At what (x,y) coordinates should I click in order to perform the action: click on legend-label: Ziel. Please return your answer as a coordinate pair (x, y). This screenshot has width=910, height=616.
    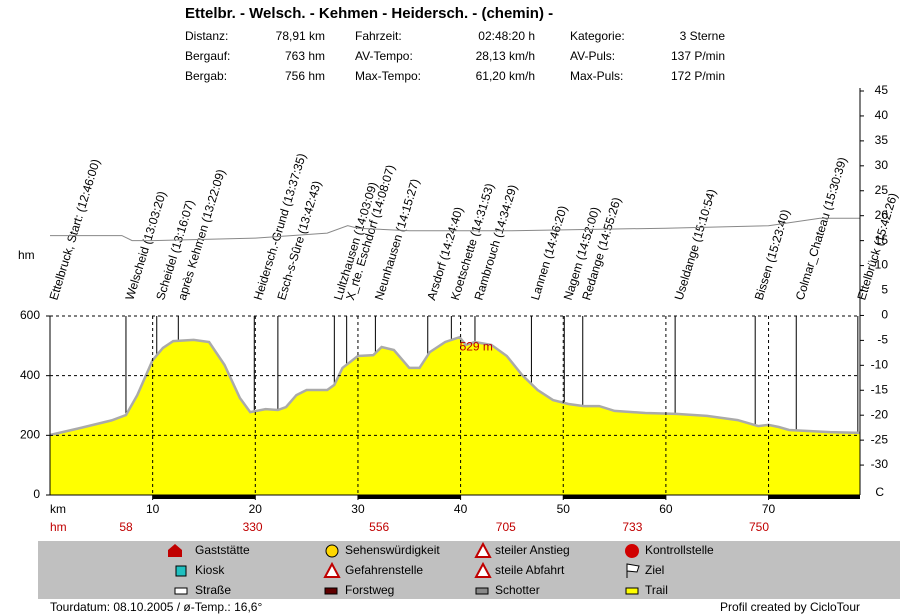
    Looking at the image, I should click on (654, 570).